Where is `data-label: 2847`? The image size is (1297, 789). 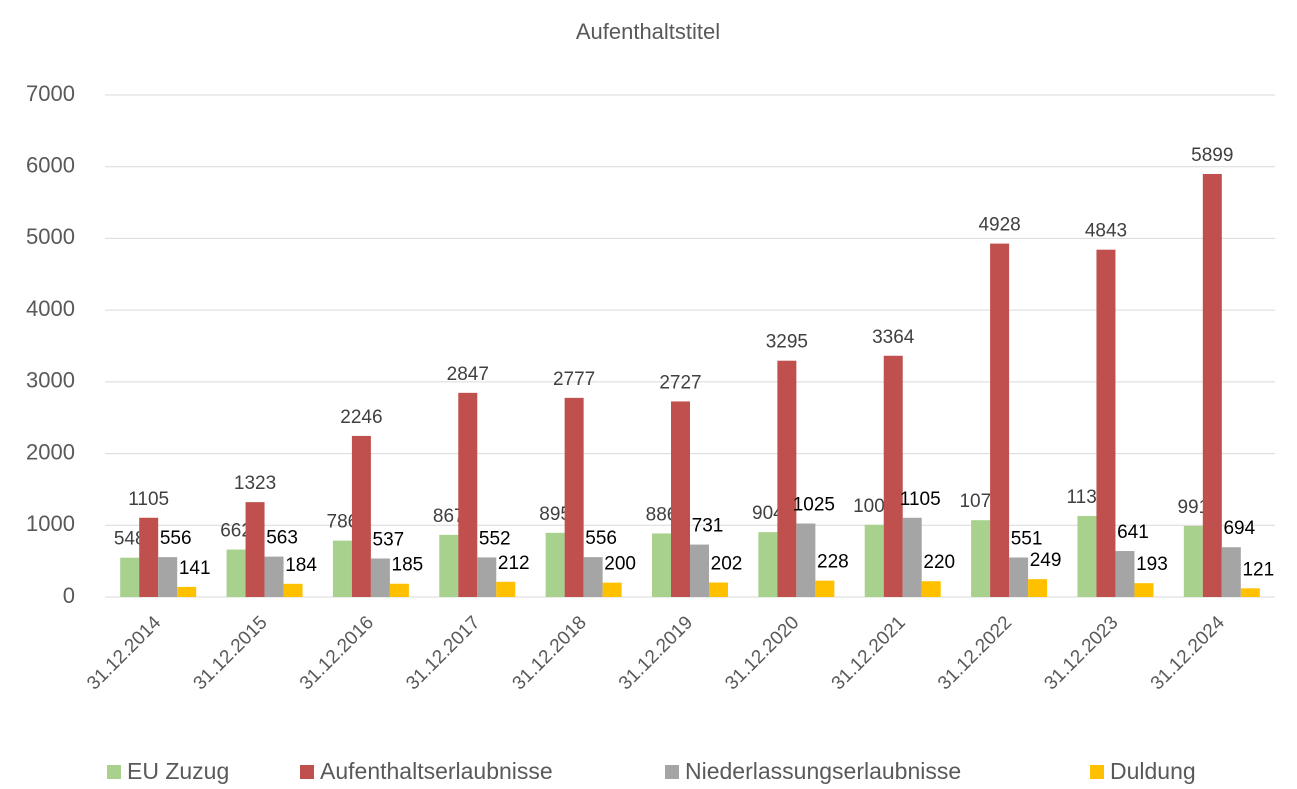
data-label: 2847 is located at coordinates (468, 374).